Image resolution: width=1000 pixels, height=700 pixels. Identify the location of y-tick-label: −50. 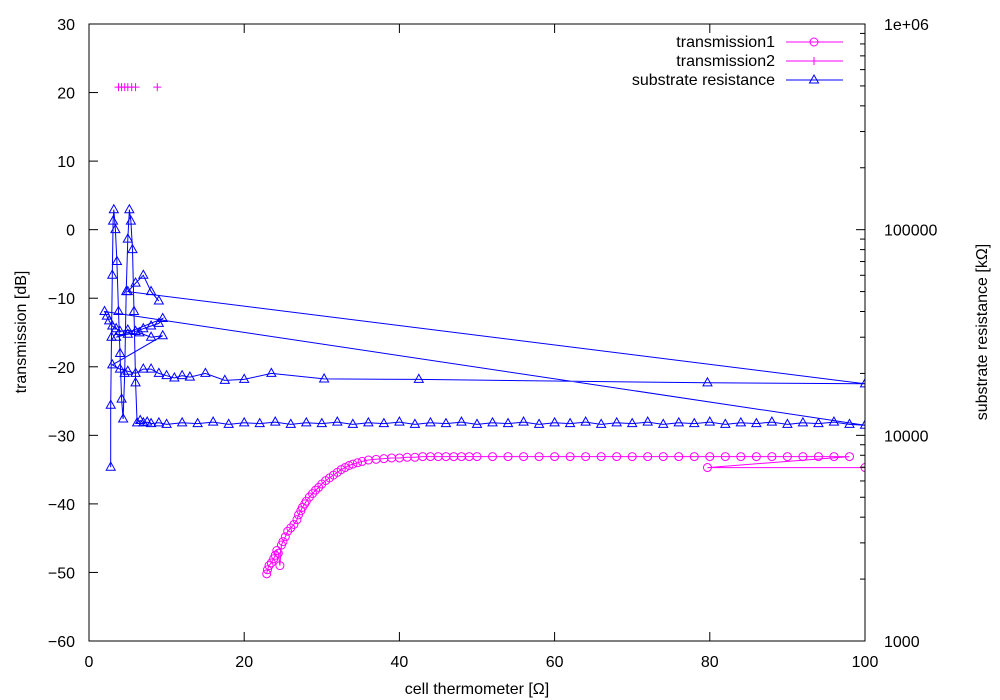
(61, 573).